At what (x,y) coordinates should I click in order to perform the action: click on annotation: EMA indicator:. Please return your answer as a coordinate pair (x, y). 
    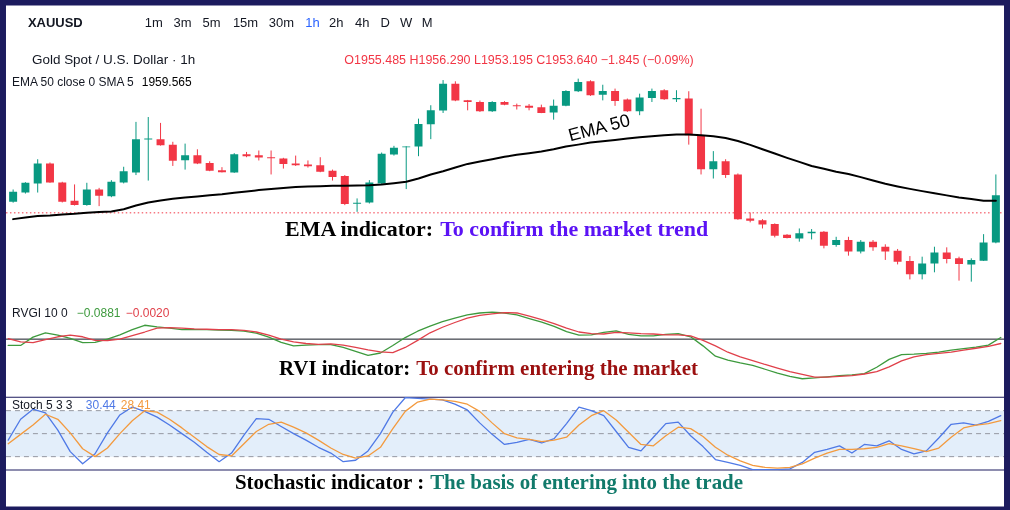
    Looking at the image, I should click on (359, 229).